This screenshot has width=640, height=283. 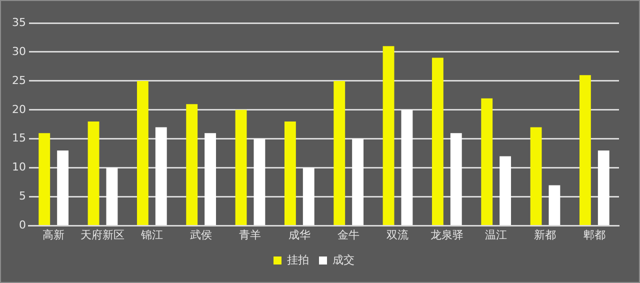 I want to click on x-tick-label: 温江, so click(x=496, y=235).